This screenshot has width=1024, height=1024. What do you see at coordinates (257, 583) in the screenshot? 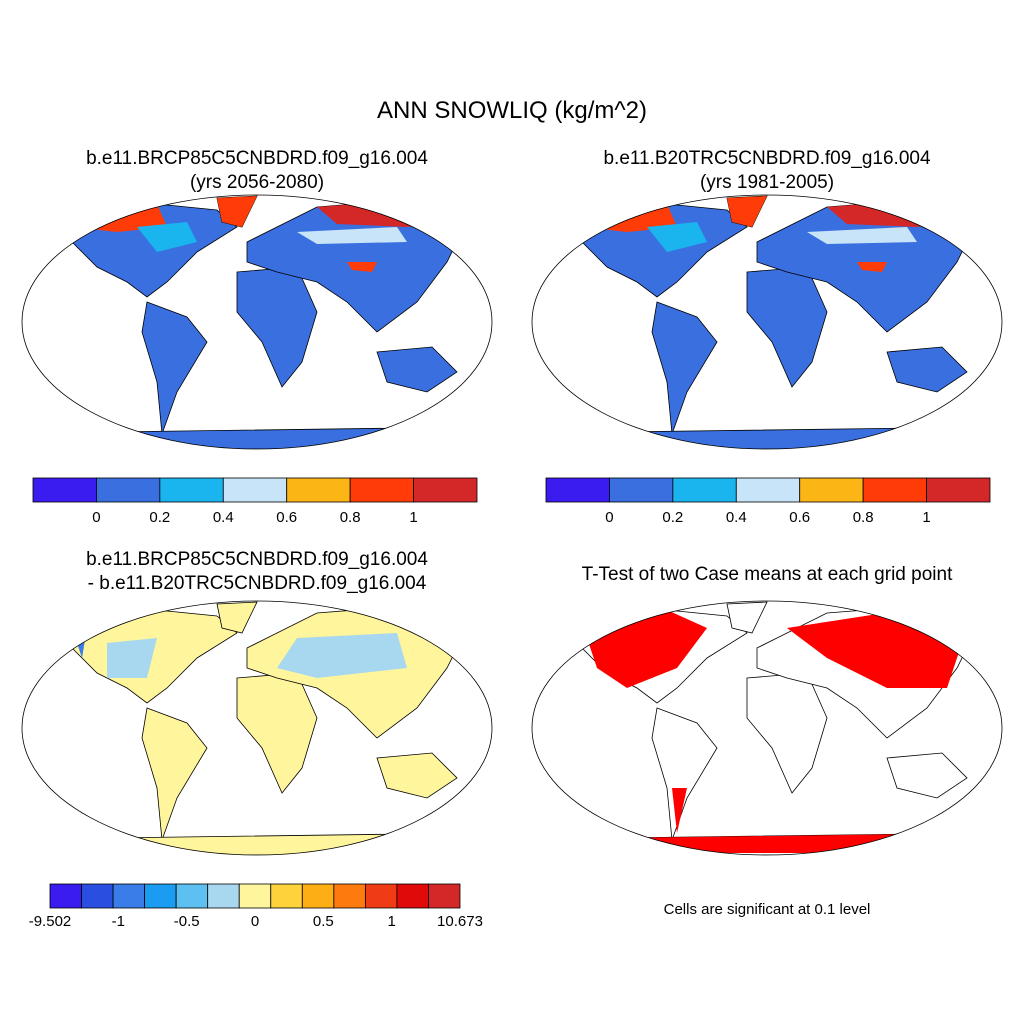
I see `panel-title: - b.e11.B20TRC5CNBDRD.f09_g16.004` at bounding box center [257, 583].